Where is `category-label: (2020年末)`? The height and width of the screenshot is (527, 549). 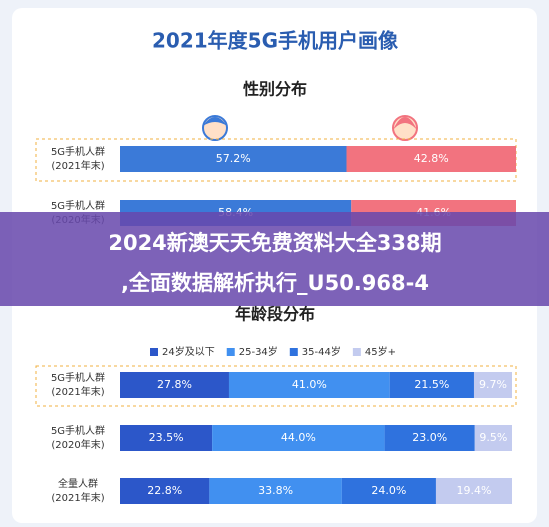
category-label: (2020年末) is located at coordinates (77, 444).